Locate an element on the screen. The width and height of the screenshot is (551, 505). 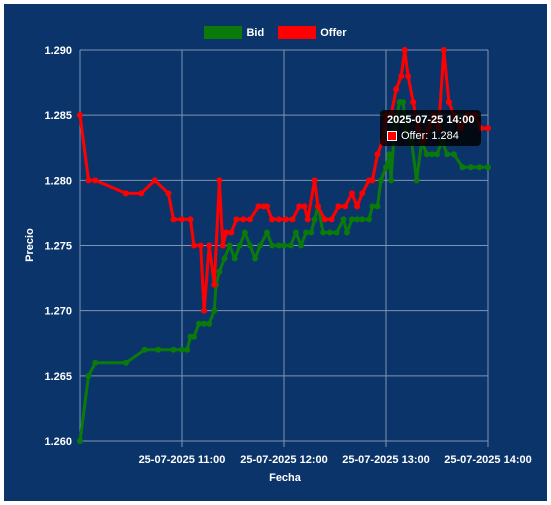
legend-item-offer: Offer is located at coordinates (312, 32).